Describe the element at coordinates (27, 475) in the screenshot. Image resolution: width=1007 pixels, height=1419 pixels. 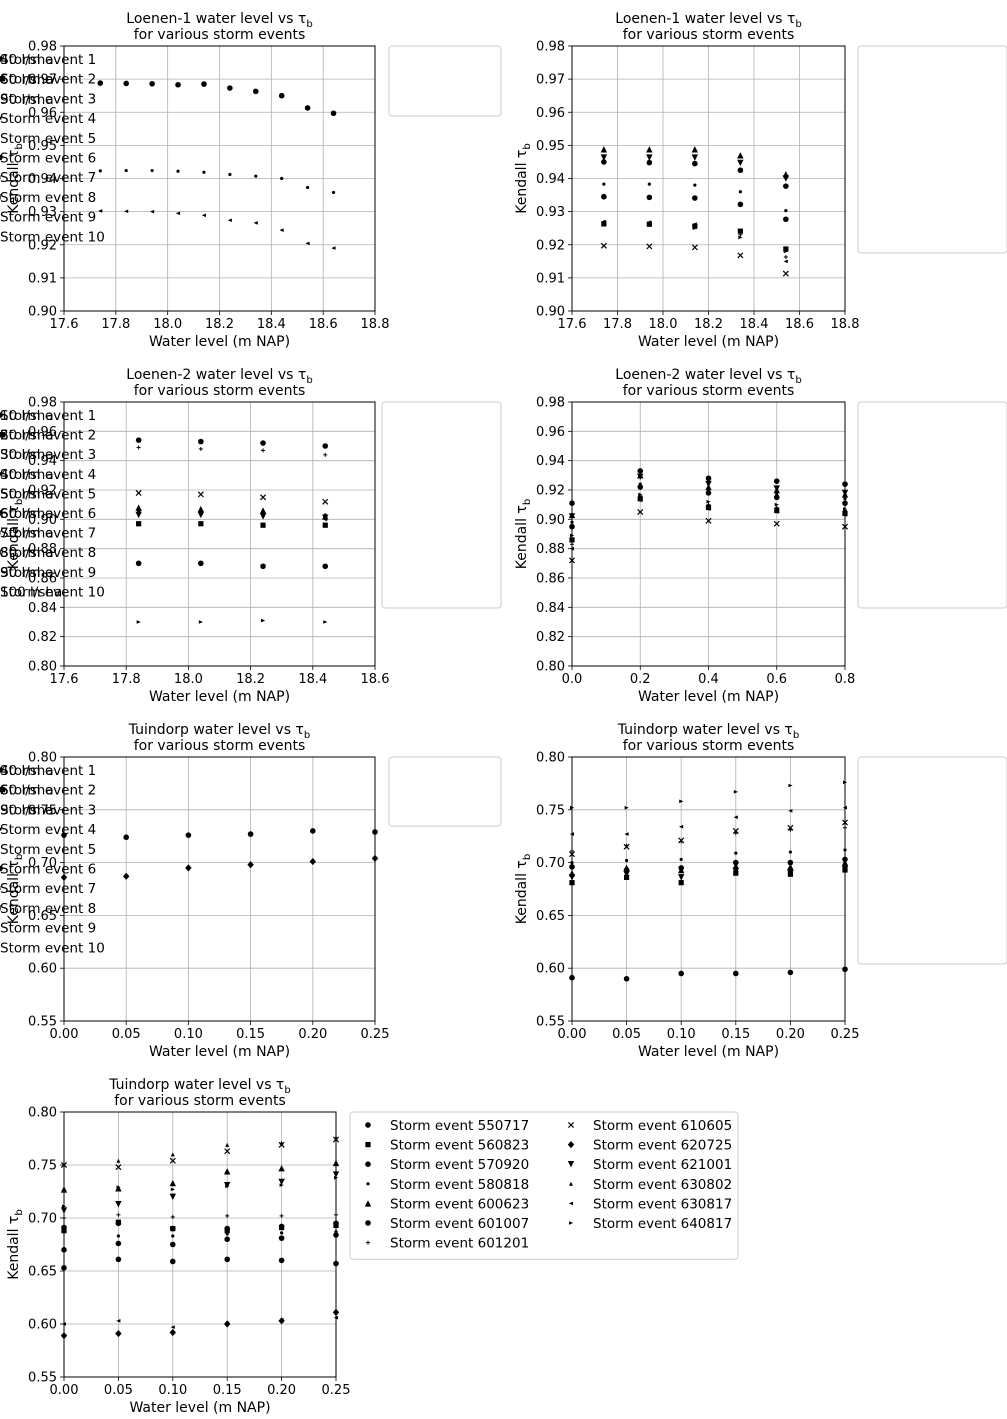
I see `legend-entry: 40 l/sha` at that location.